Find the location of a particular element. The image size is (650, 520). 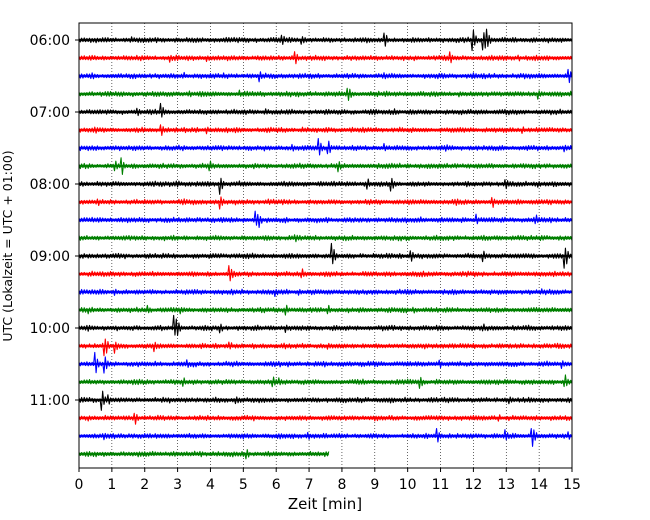

x-tick-label: 4 is located at coordinates (210, 485).